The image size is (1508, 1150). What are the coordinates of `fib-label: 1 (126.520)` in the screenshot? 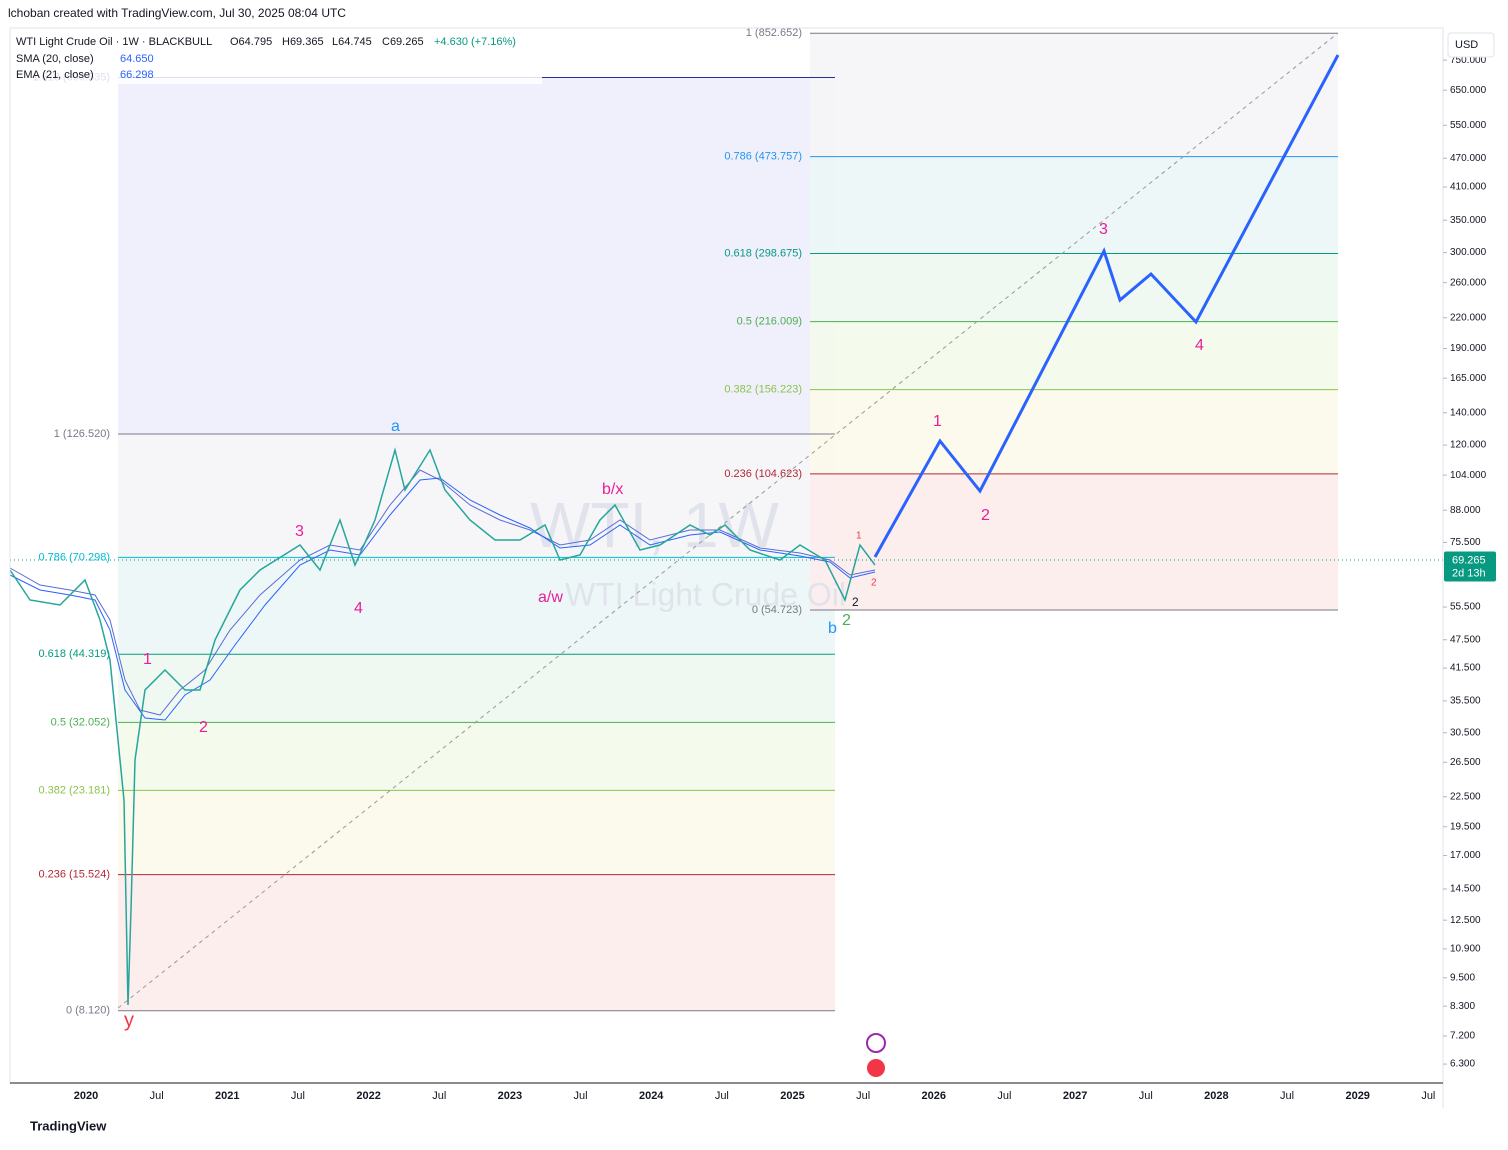 It's located at (82, 434).